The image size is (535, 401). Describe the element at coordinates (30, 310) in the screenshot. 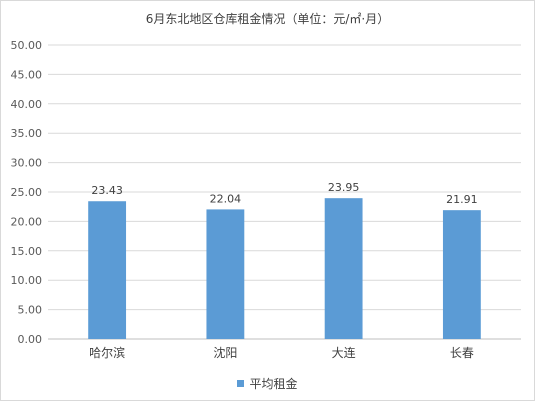

I see `y-tick-label: 5.00` at that location.